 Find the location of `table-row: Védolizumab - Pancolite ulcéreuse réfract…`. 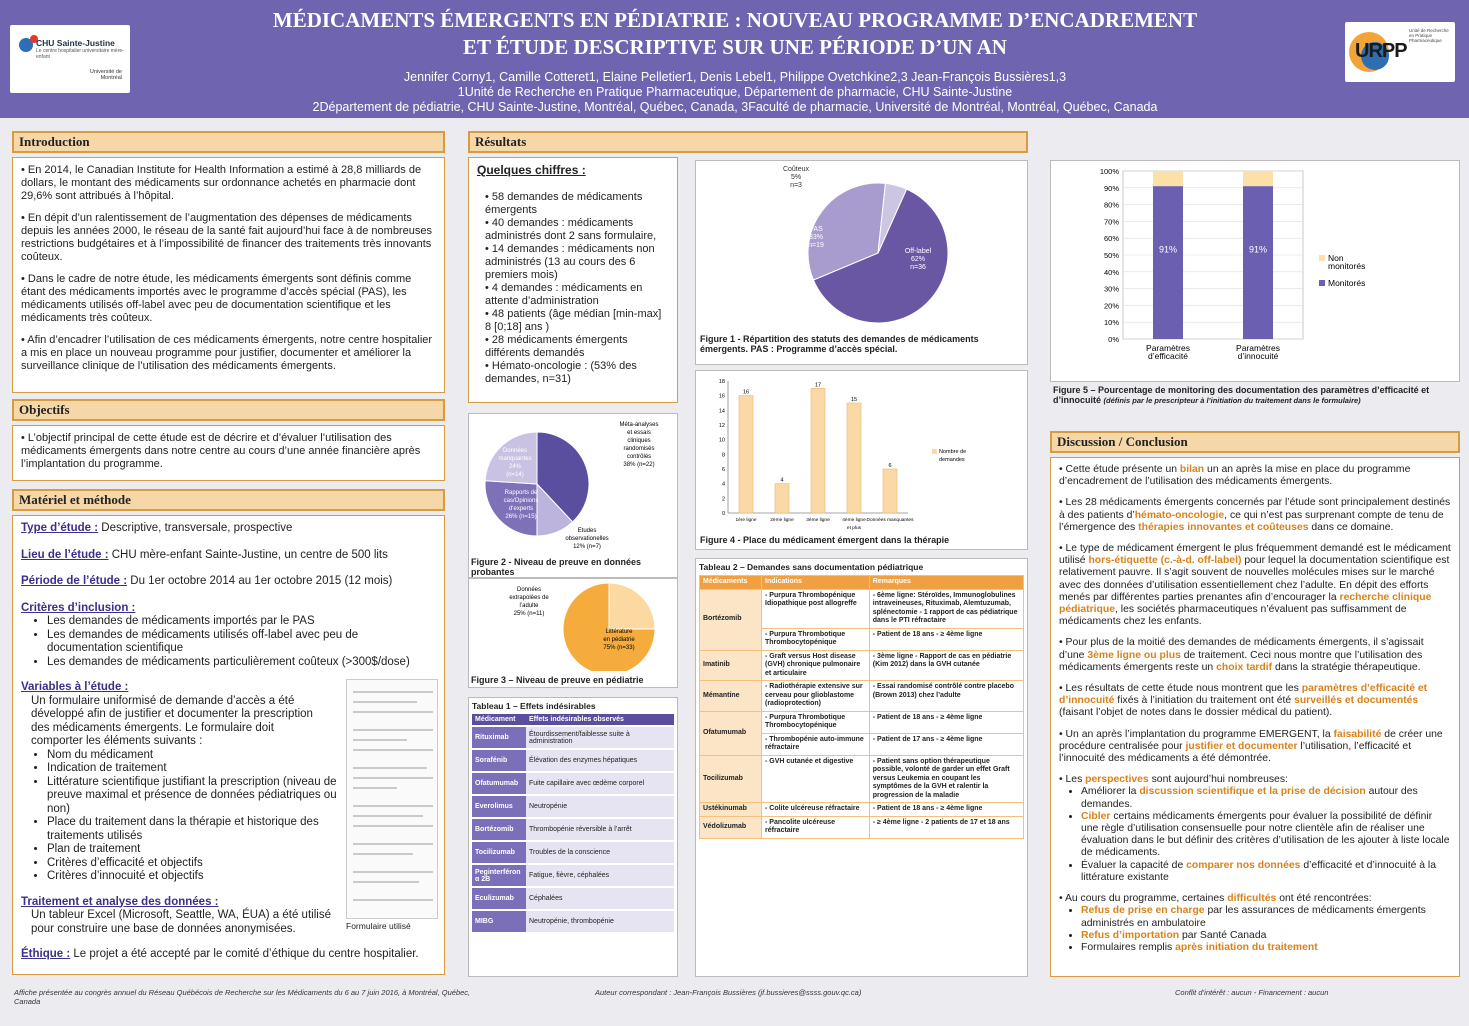

table-row: Védolizumab - Pancolite ulcéreuse réfract… is located at coordinates (862, 827).